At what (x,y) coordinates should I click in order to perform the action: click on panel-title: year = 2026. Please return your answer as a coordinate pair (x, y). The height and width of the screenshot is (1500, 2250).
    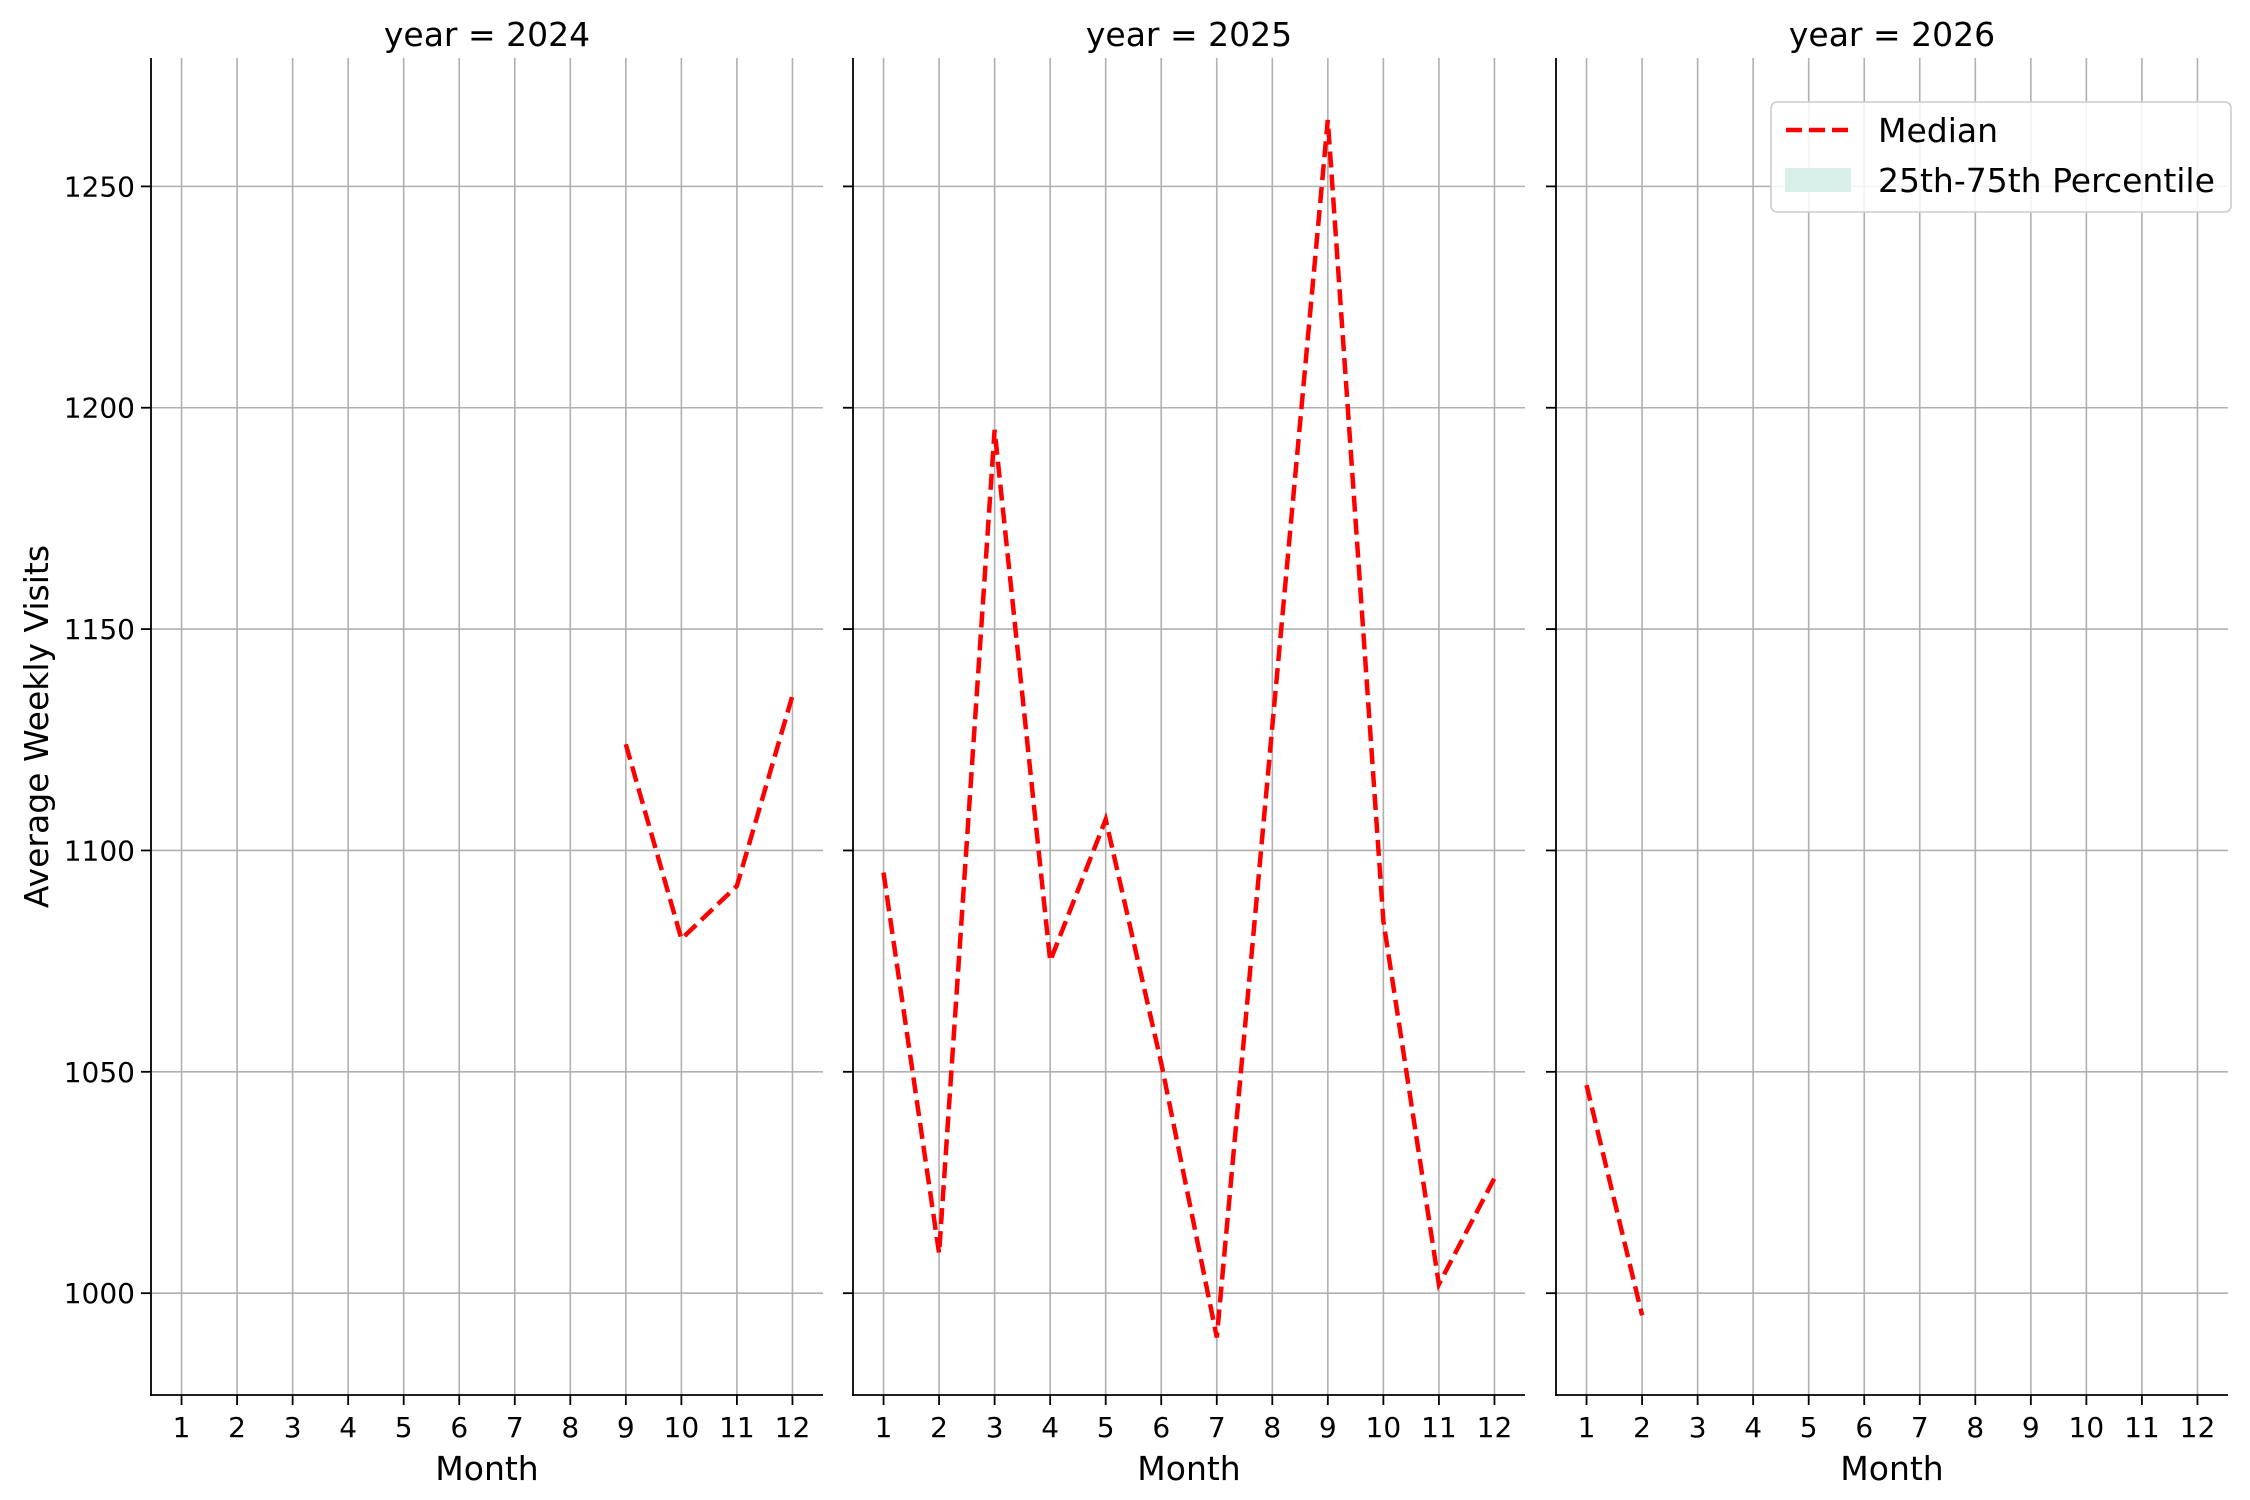
    Looking at the image, I should click on (1892, 34).